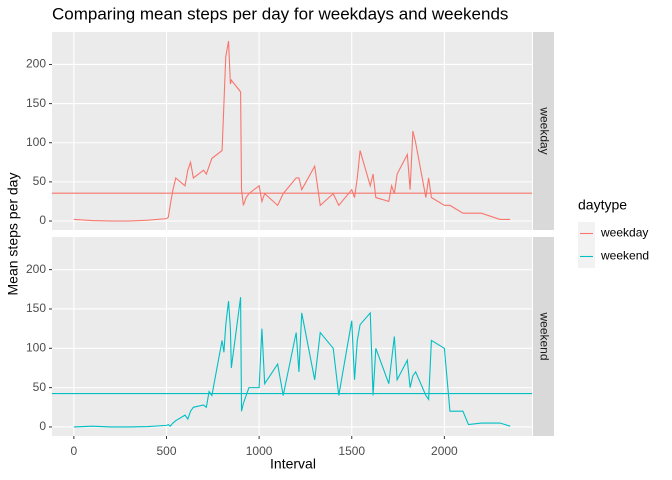  I want to click on x-tick-label: 1500, so click(351, 451).